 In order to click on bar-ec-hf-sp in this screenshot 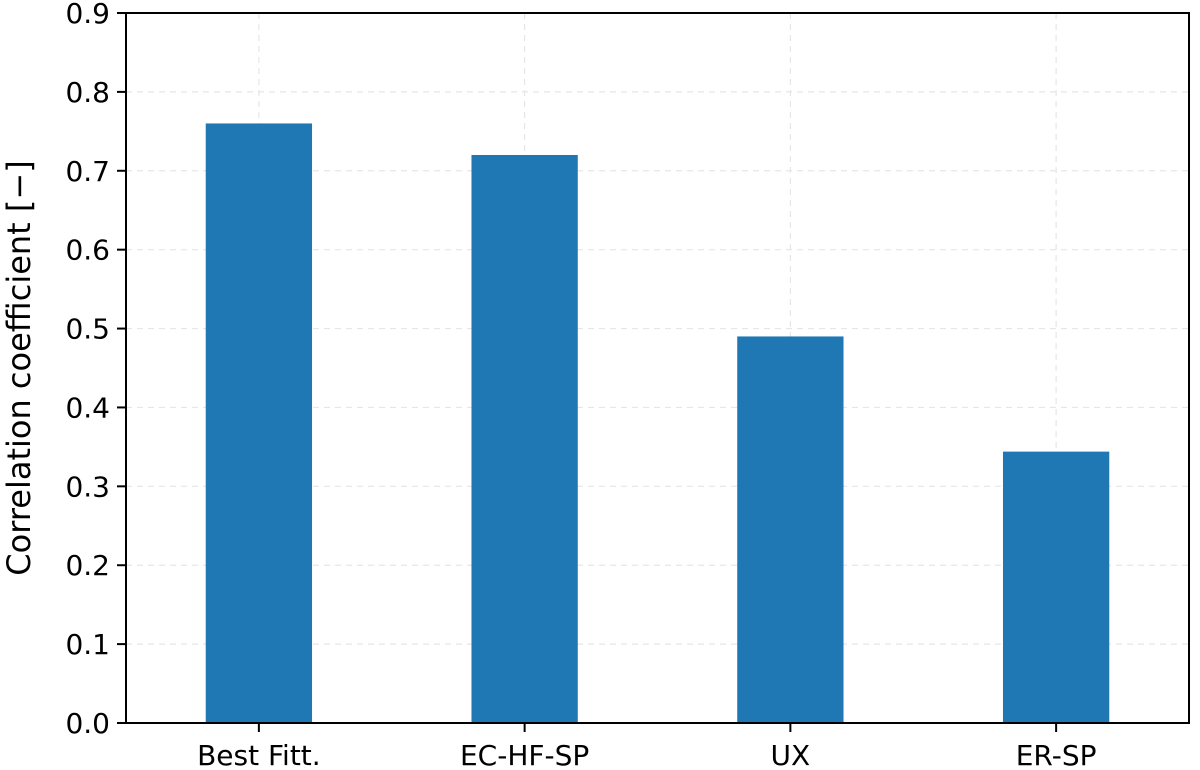, I will do `click(524, 439)`.